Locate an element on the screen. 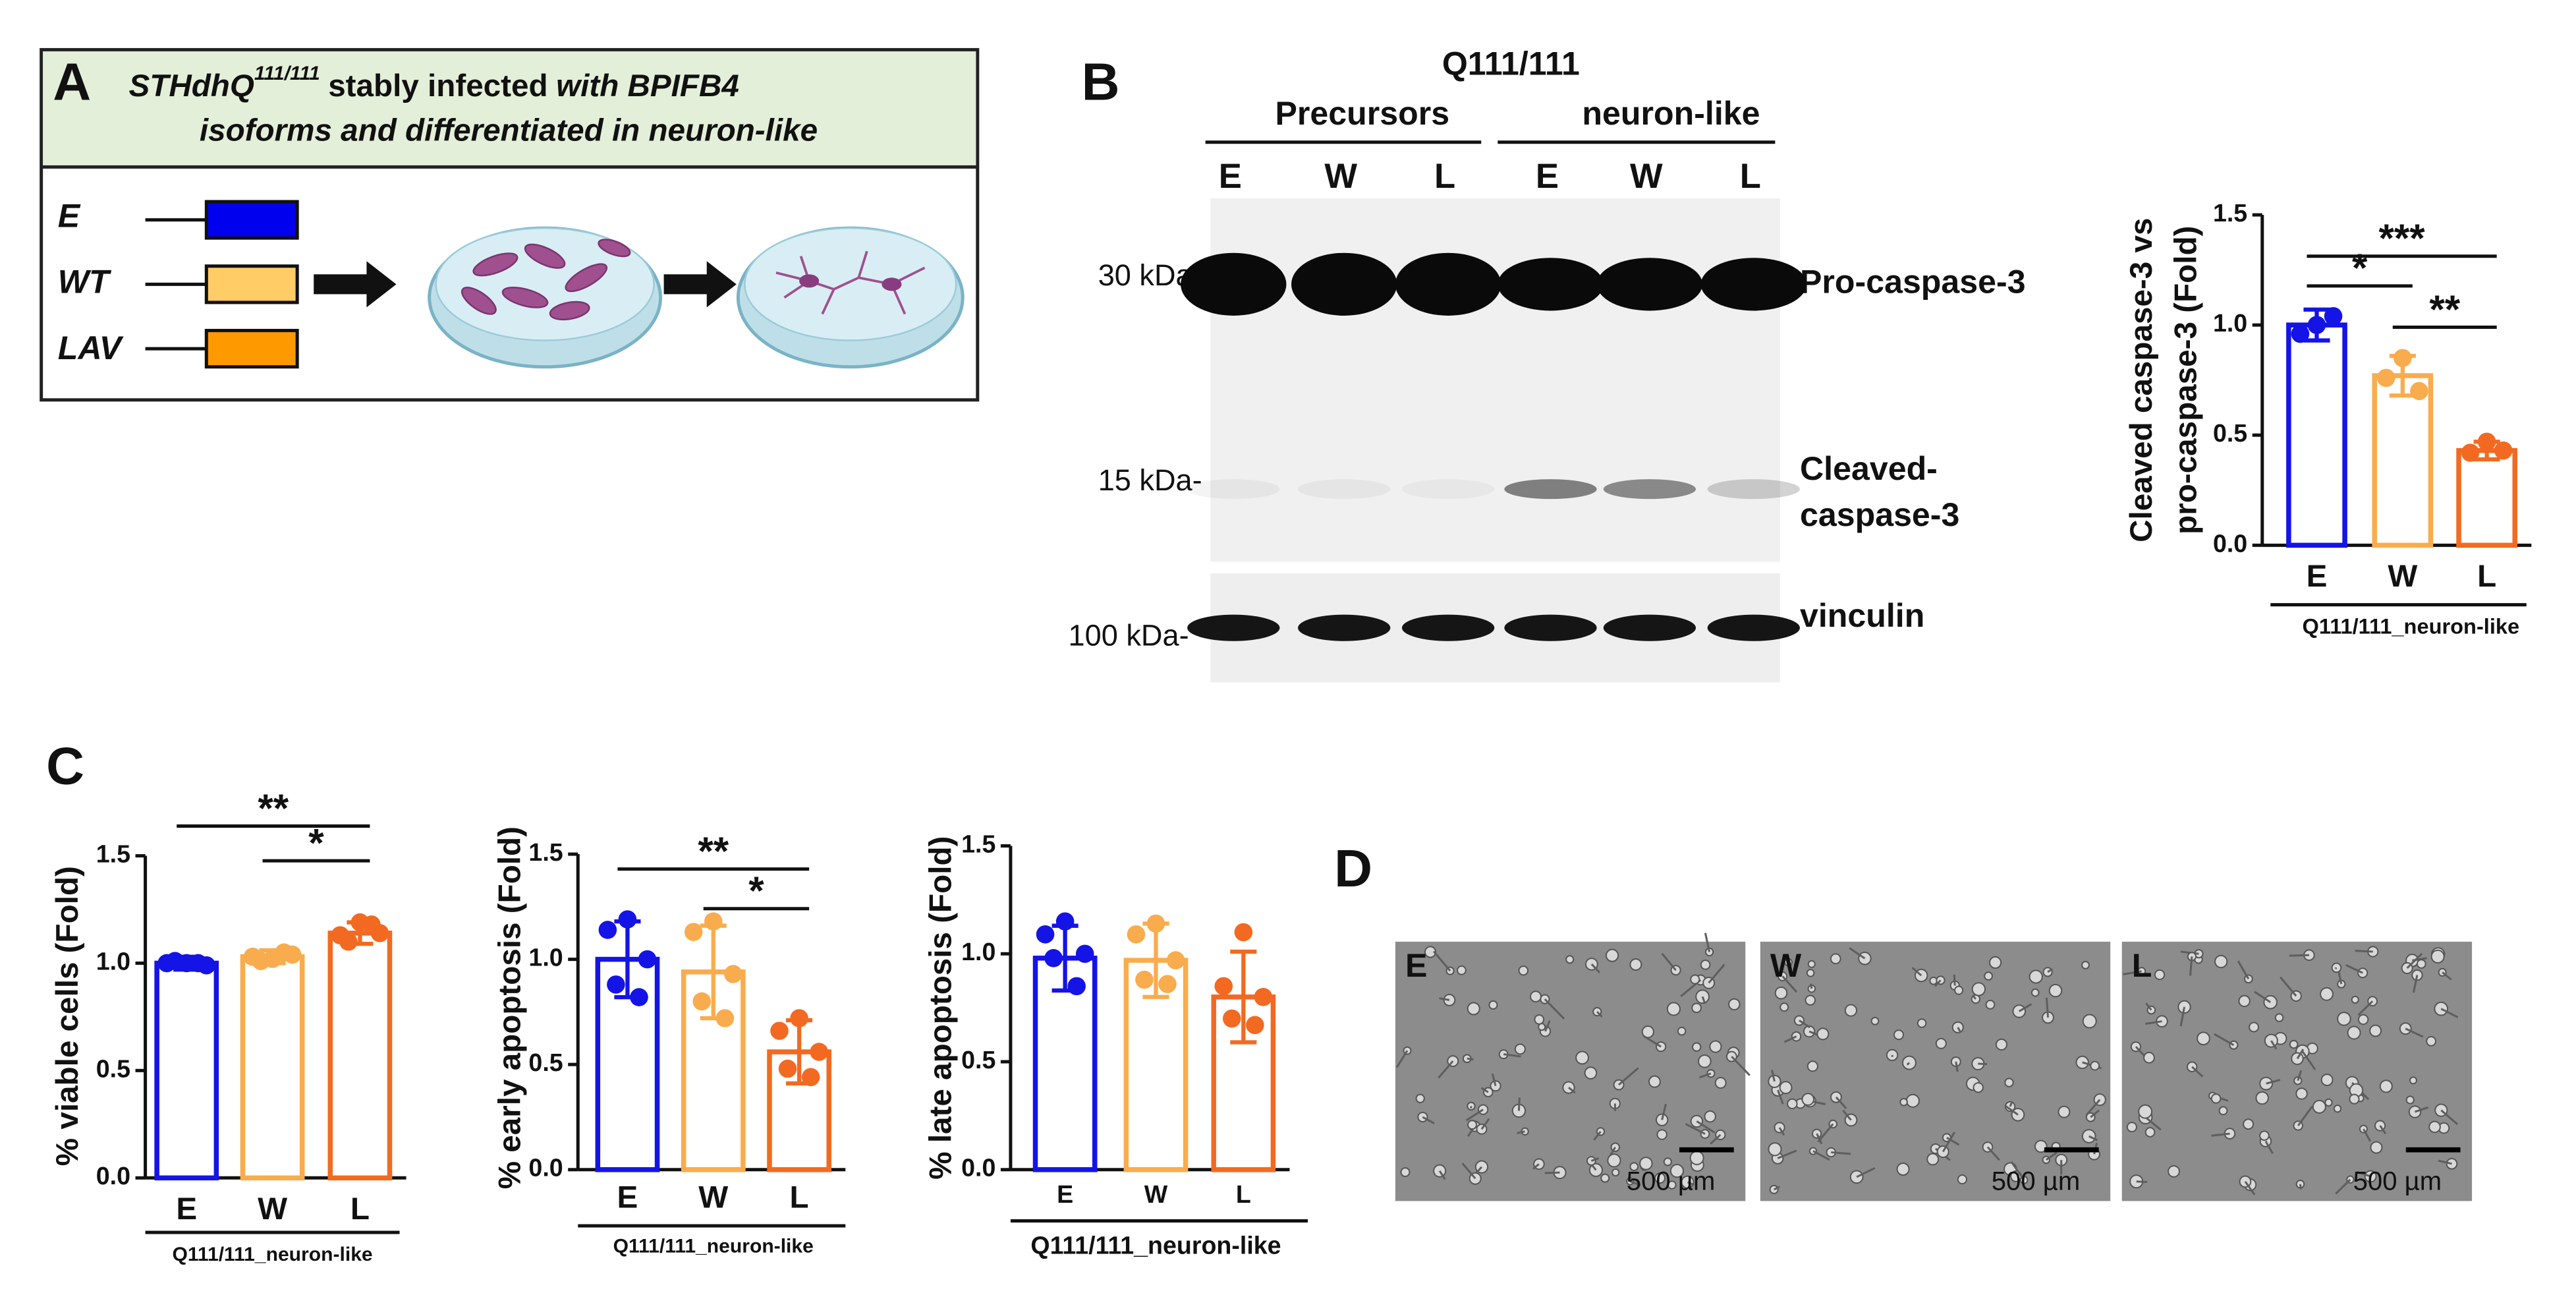 This screenshot has width=2576, height=1297. dish-neurons is located at coordinates (850, 297).